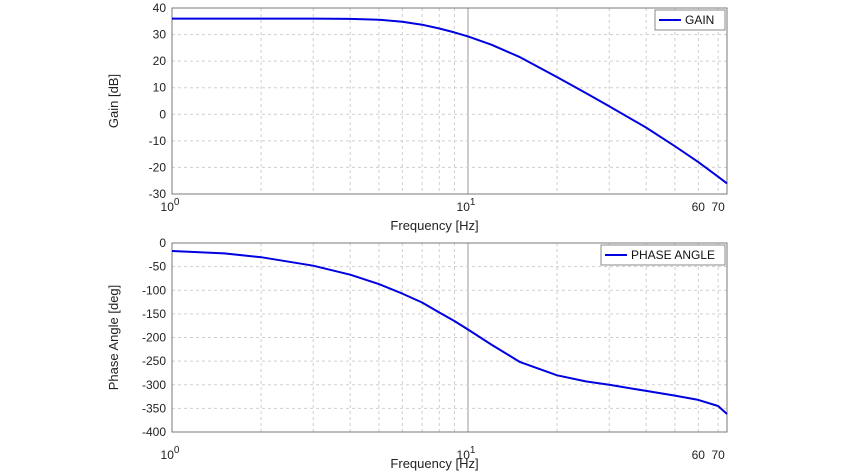 This screenshot has width=843, height=474. What do you see at coordinates (160, 61) in the screenshot?
I see `y-tick-label: 20` at bounding box center [160, 61].